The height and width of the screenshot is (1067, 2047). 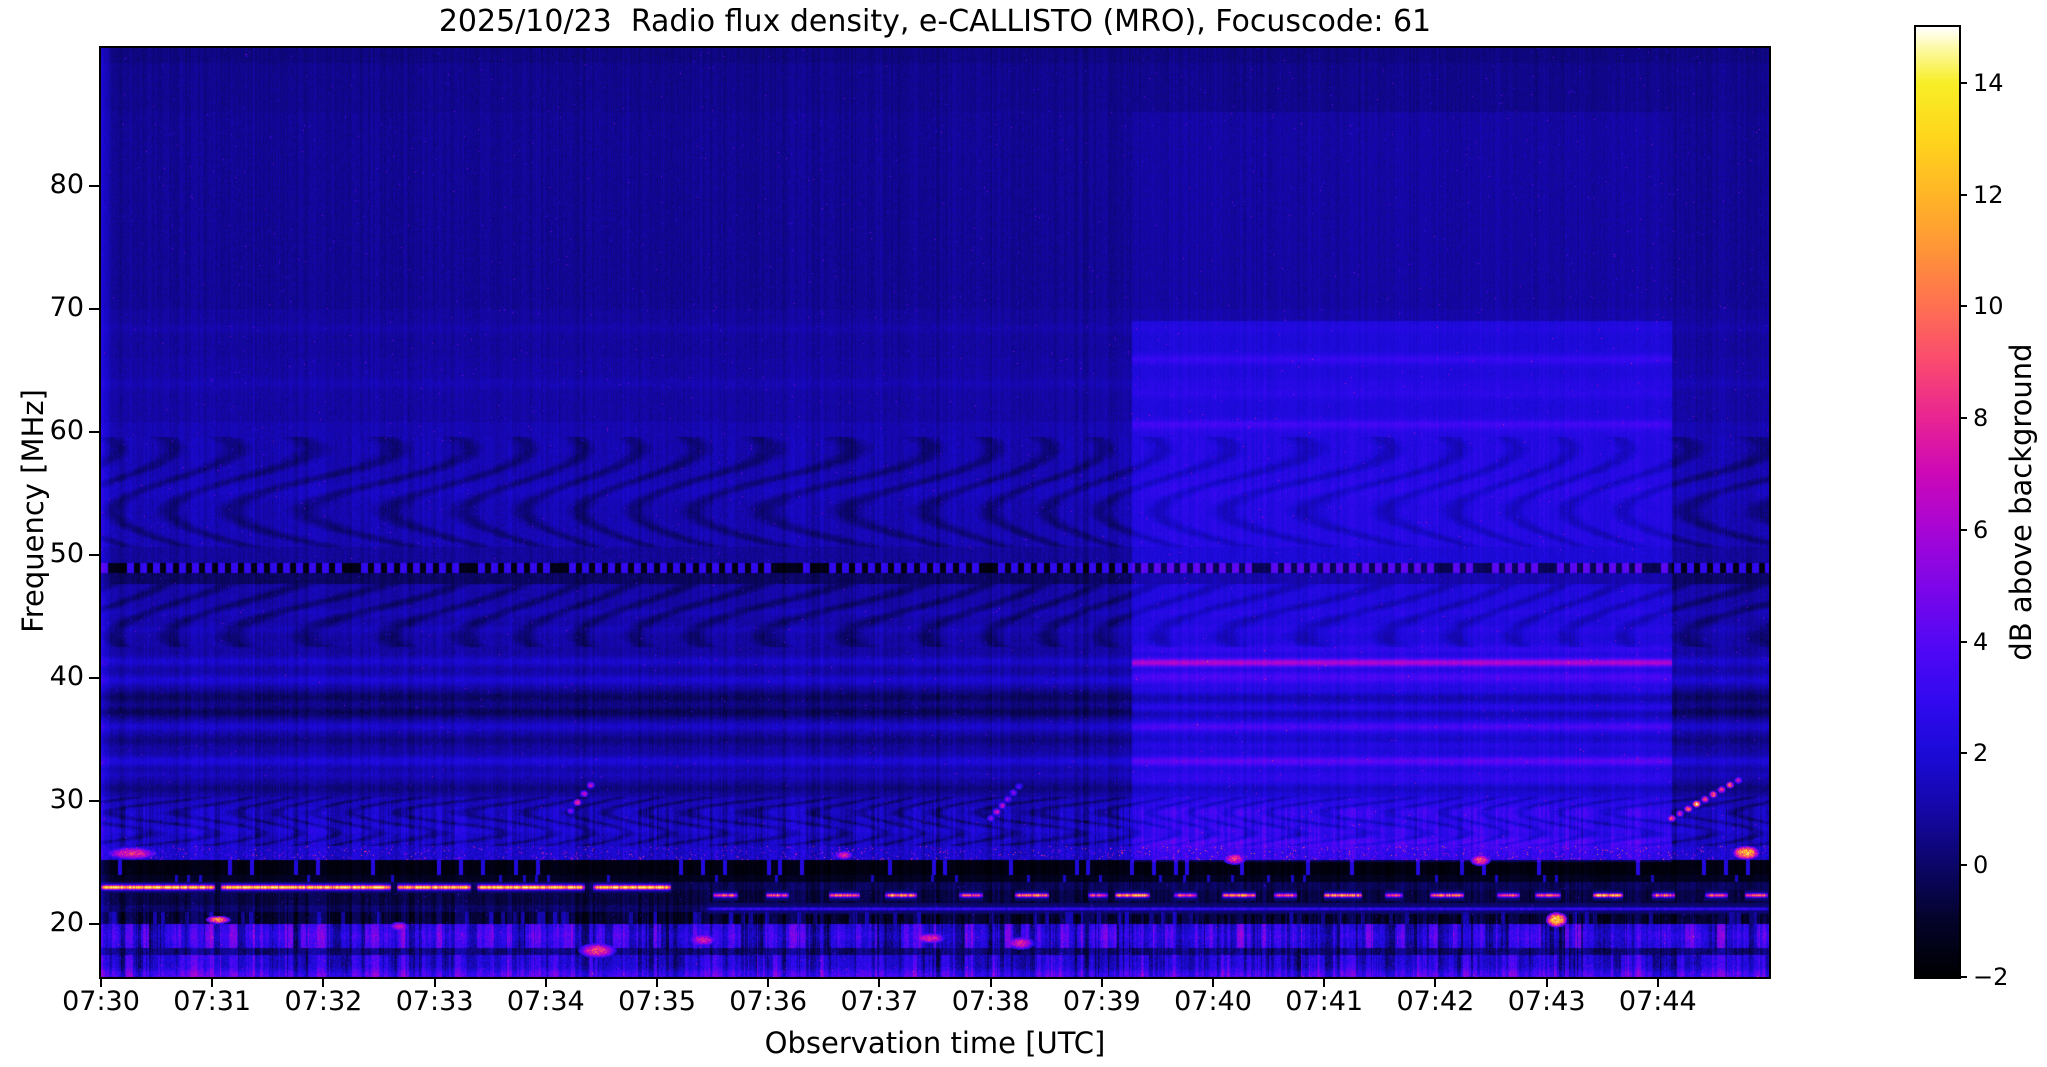 I want to click on y-tick-label: 70, so click(x=66, y=307).